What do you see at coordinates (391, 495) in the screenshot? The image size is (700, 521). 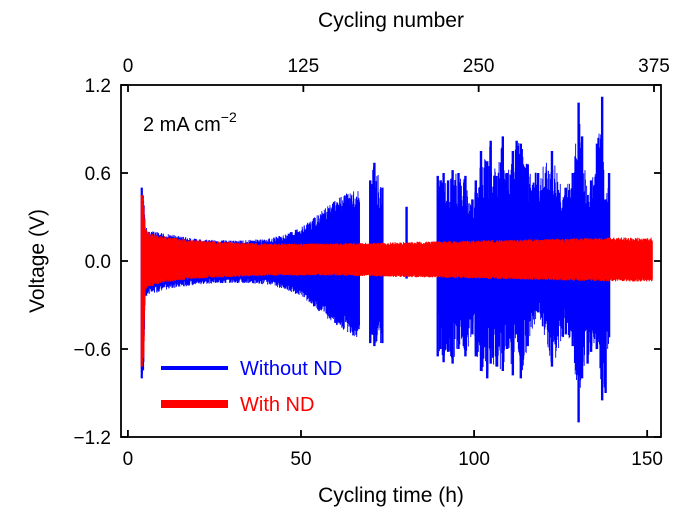 I see `x-axis-title: Cycling time (h)` at bounding box center [391, 495].